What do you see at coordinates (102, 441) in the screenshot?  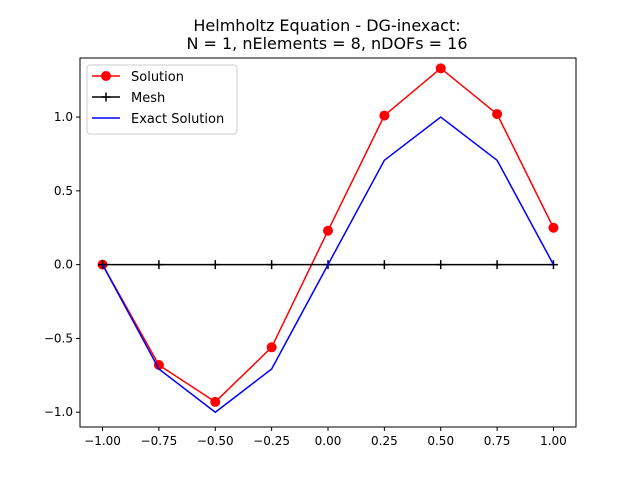 I see `x-tick-label: −1.00` at bounding box center [102, 441].